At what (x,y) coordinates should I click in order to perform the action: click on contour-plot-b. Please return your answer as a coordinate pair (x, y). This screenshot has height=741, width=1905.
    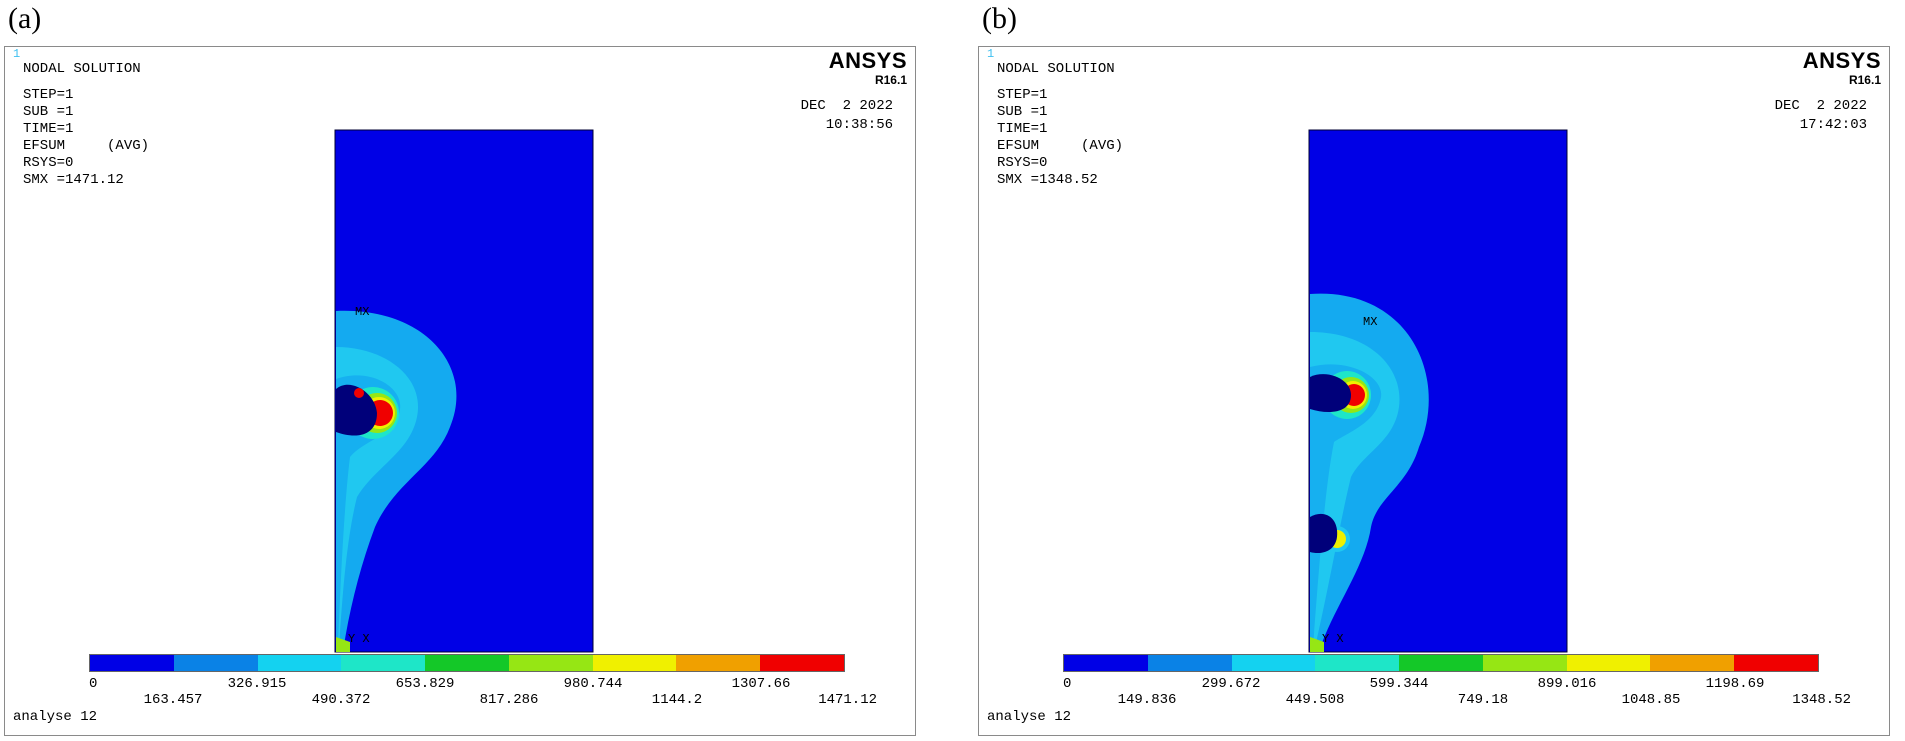
    Looking at the image, I should click on (1438, 391).